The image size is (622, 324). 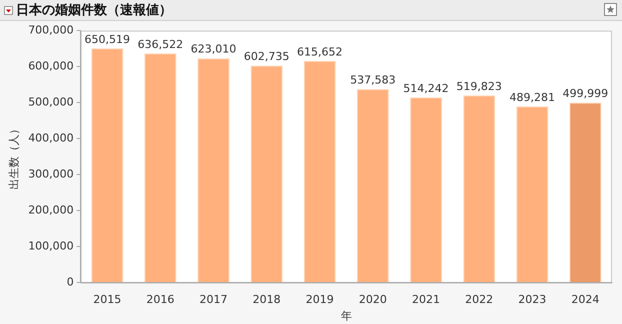 I want to click on x-tick-label: 2019, so click(x=320, y=299).